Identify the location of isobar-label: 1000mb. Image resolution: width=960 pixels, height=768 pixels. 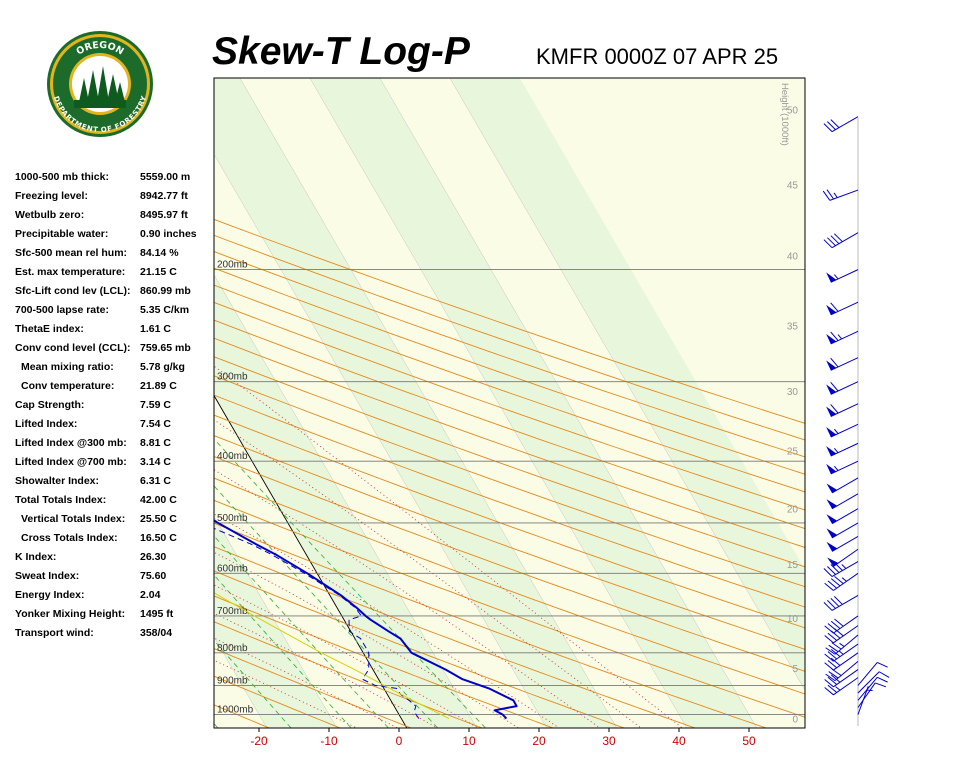
(235, 710).